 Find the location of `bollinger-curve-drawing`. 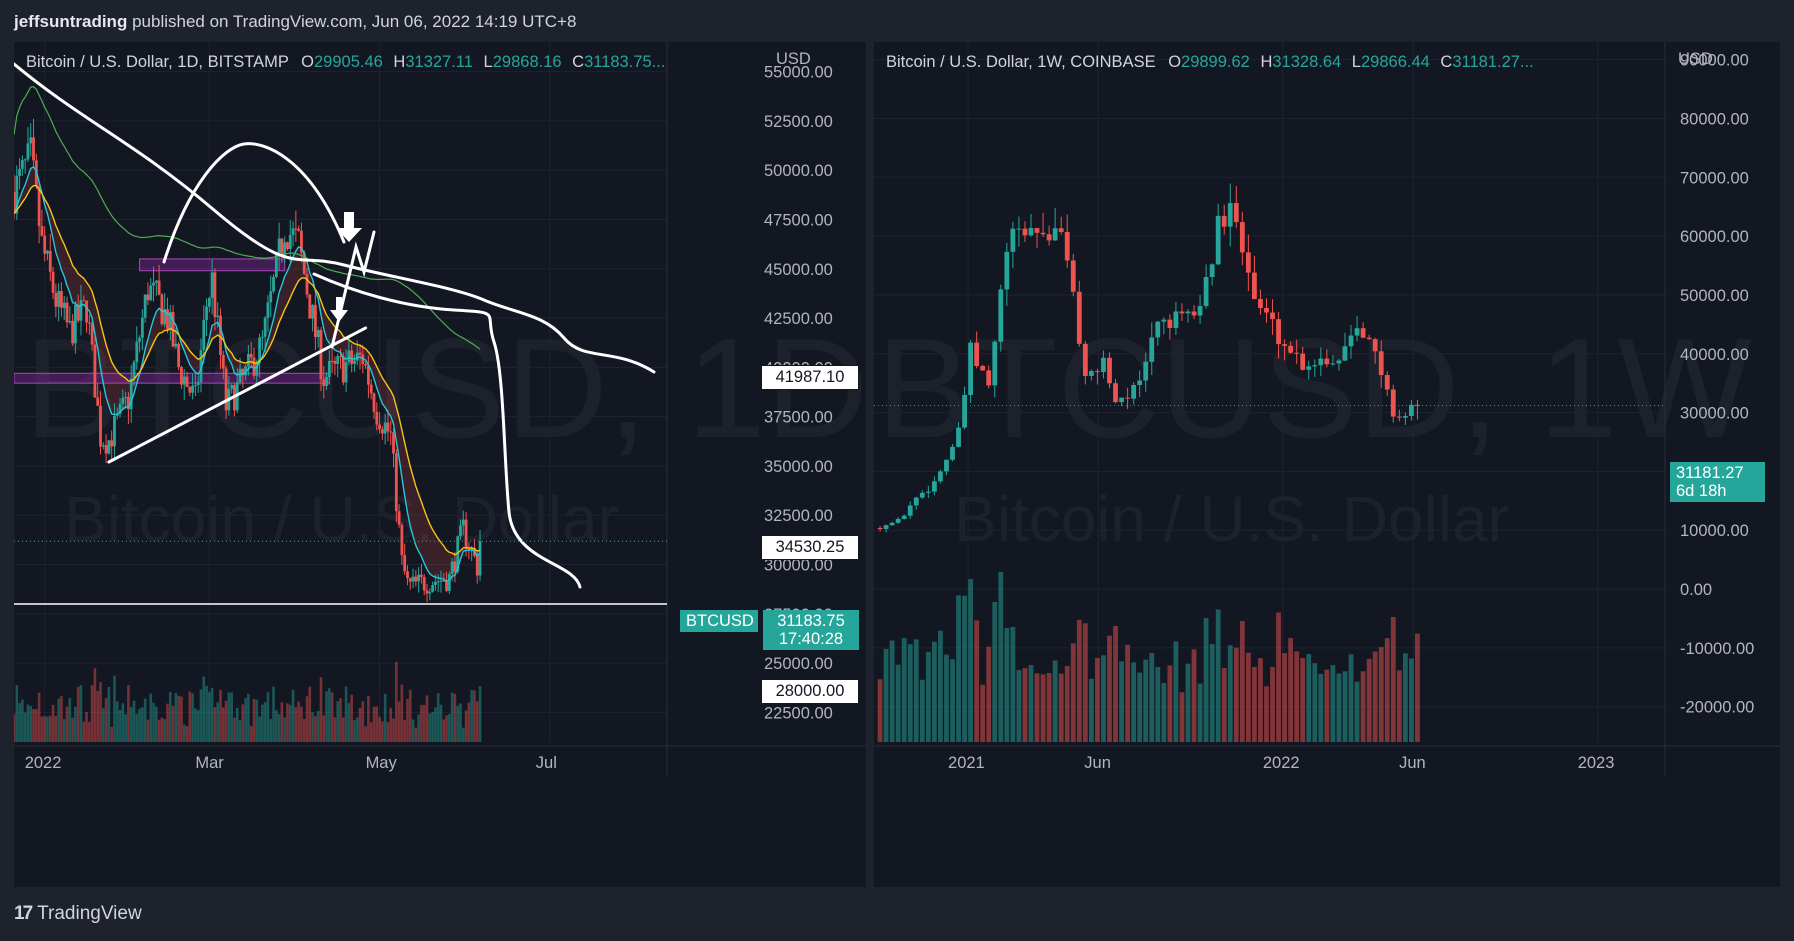

bollinger-curve-drawing is located at coordinates (447, 430).